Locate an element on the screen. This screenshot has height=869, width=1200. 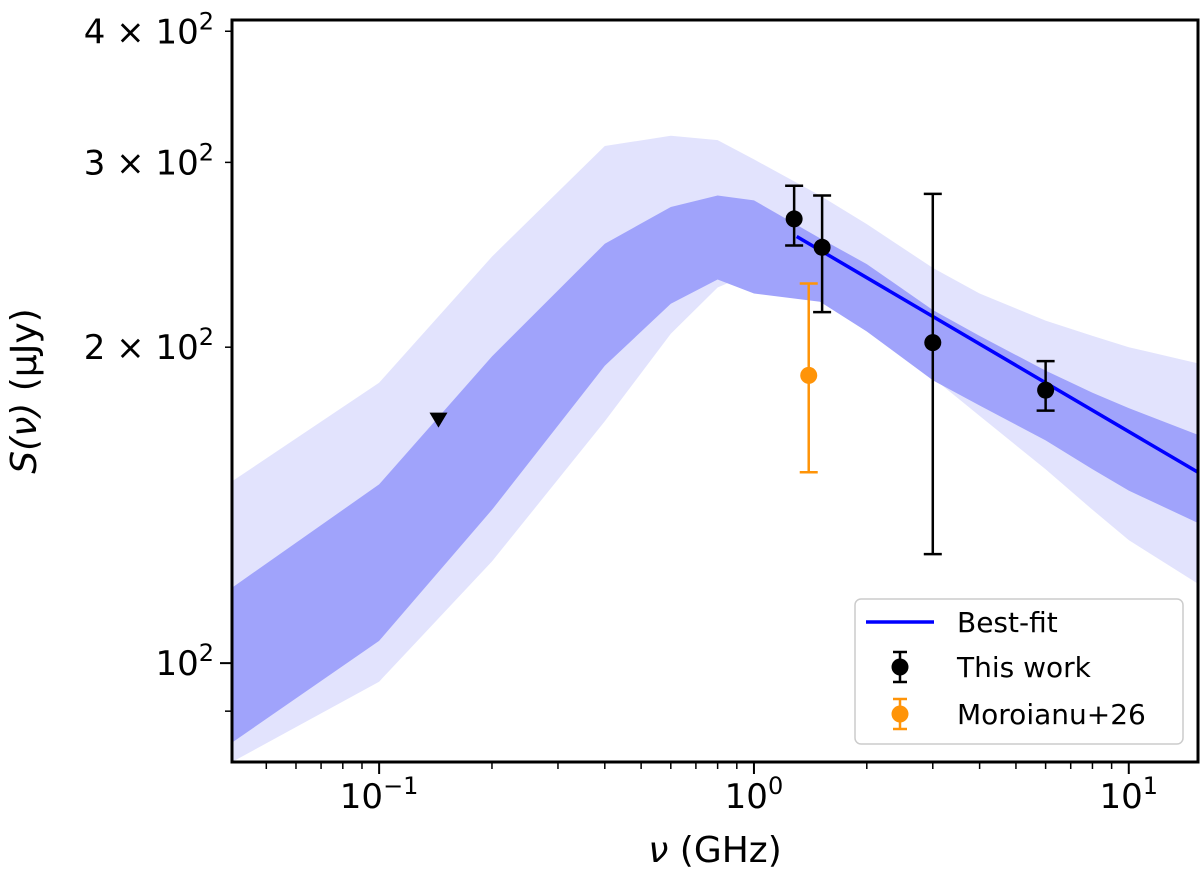
legend-label-this-work: This work is located at coordinates (1024, 667).